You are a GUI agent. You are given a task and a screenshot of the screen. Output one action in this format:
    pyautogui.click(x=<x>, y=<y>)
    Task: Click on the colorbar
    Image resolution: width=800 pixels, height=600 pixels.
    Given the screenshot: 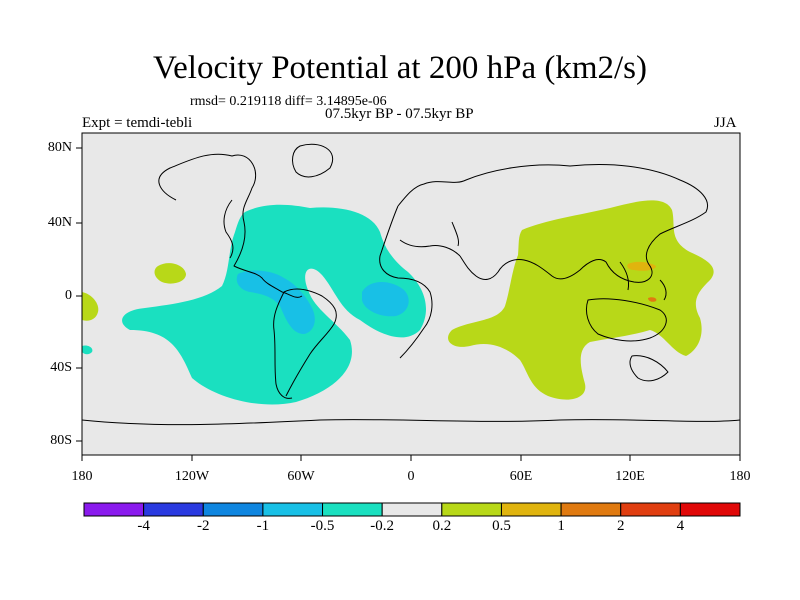 What is the action you would take?
    pyautogui.click(x=412, y=509)
    